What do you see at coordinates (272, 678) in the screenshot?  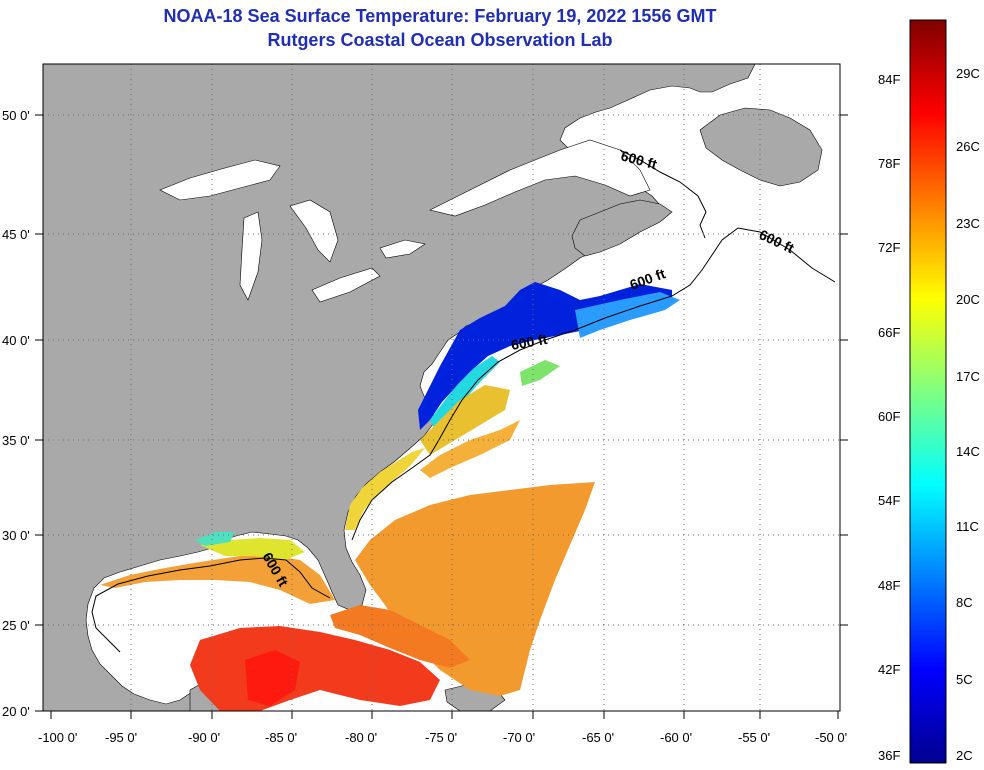 I see `sst-caribbean-deep-red` at bounding box center [272, 678].